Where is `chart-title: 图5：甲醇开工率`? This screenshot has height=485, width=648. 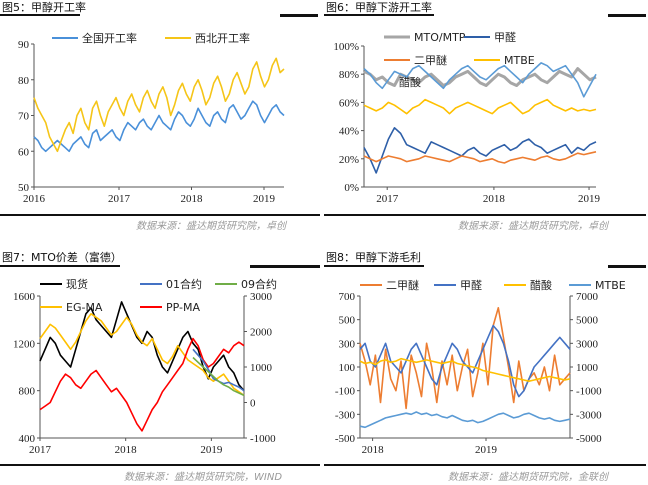
chart-title: 图5：甲醇开工率 is located at coordinates (44, 7).